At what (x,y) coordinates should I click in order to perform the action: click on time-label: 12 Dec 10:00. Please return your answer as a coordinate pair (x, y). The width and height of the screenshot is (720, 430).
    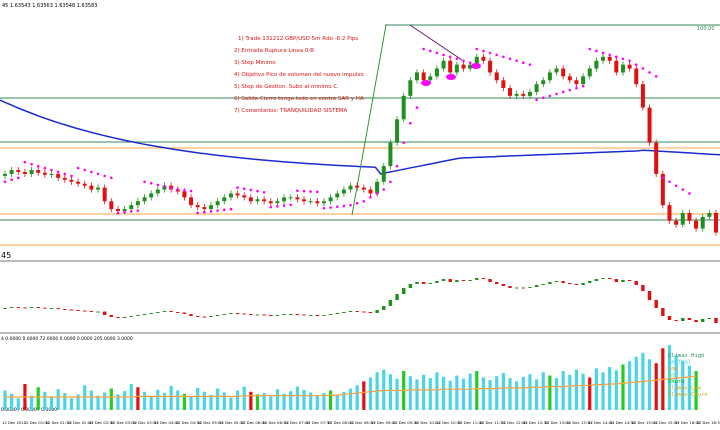
    Looking at the image, I should click on (427, 422).